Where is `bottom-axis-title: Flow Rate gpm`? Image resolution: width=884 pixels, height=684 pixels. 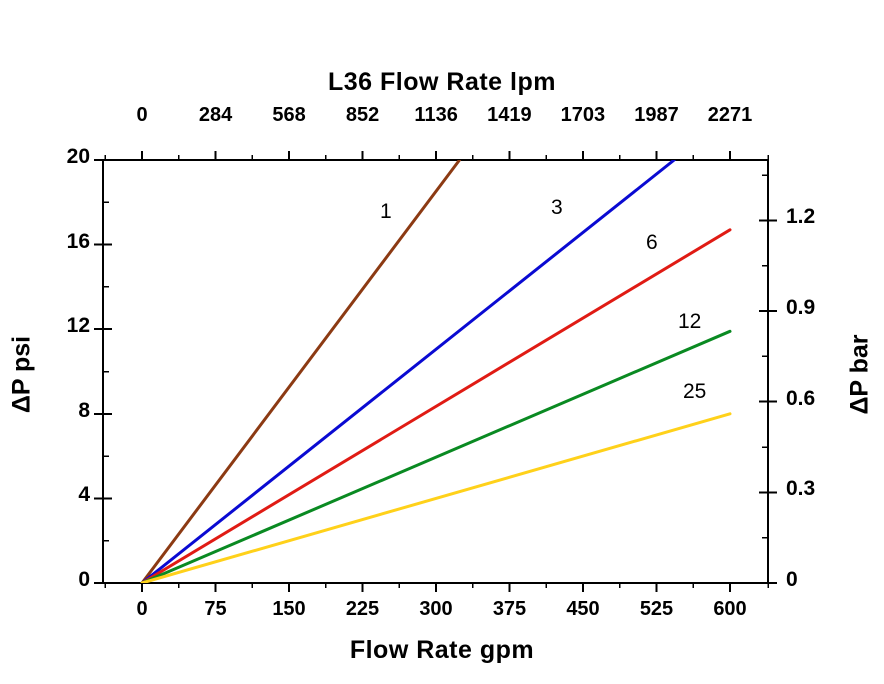 bottom-axis-title: Flow Rate gpm is located at coordinates (442, 650).